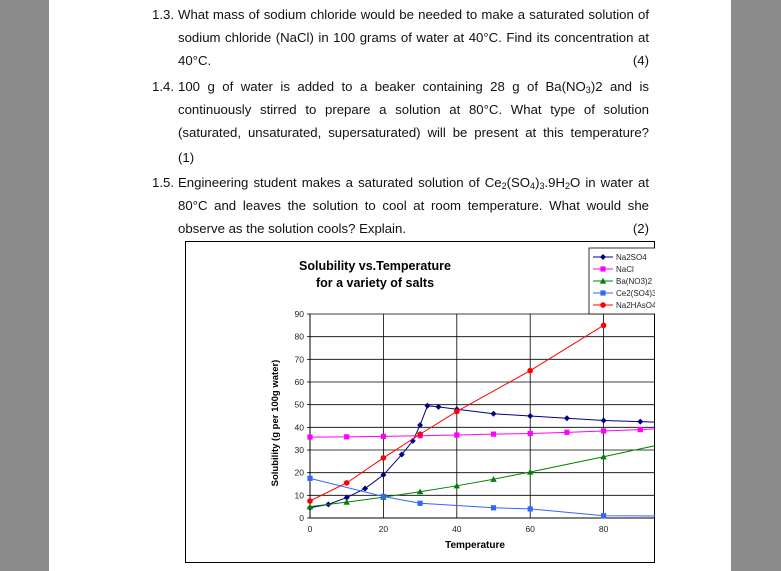  I want to click on series-na2haso4, so click(457, 413).